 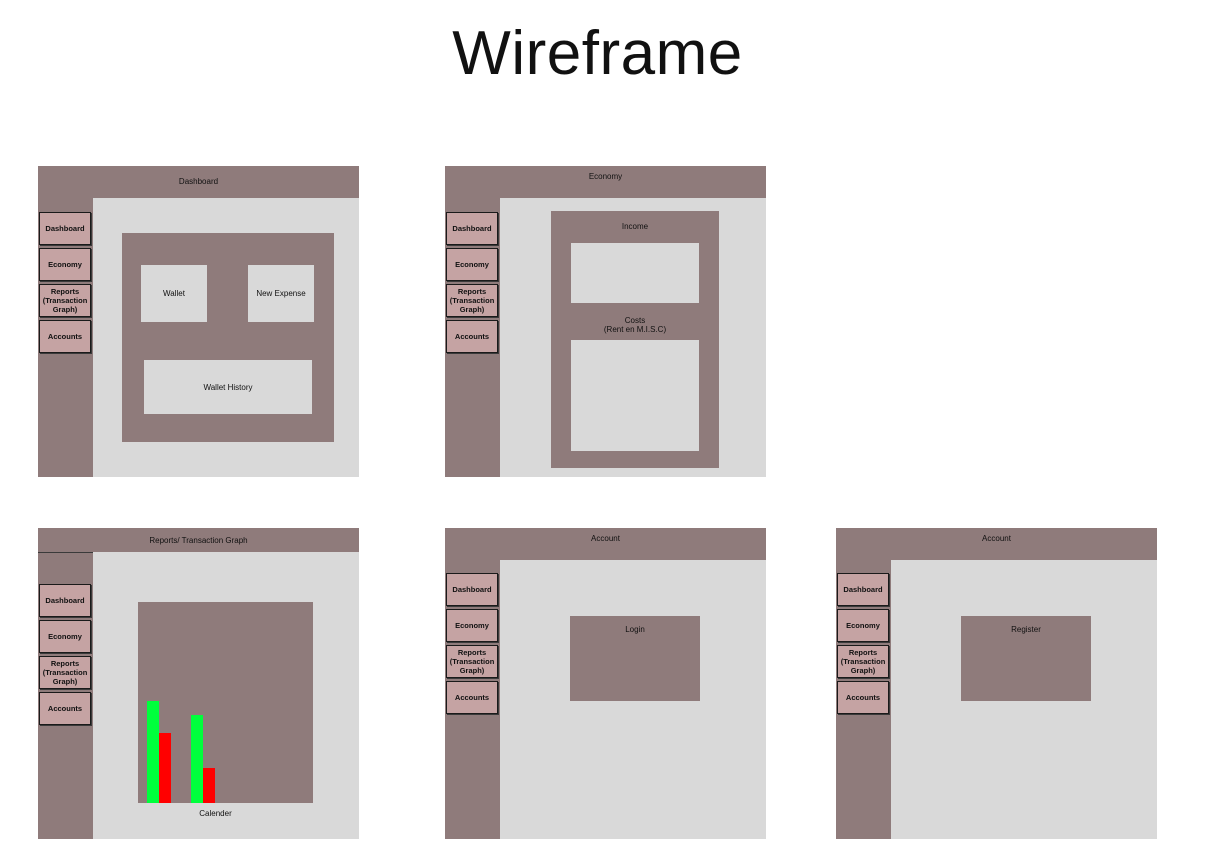 I want to click on dashboard-header: Dashboard, so click(x=198, y=182).